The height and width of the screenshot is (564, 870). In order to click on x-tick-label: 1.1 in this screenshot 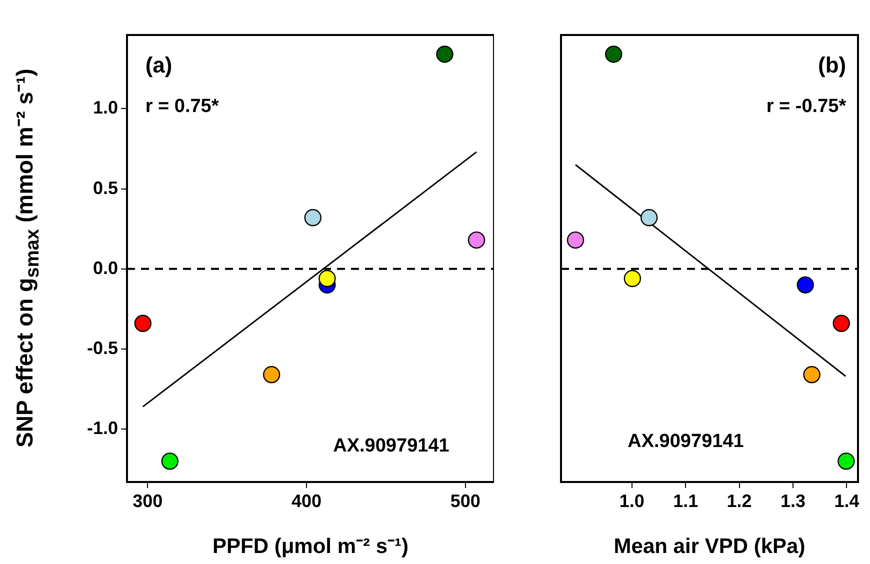, I will do `click(685, 500)`.